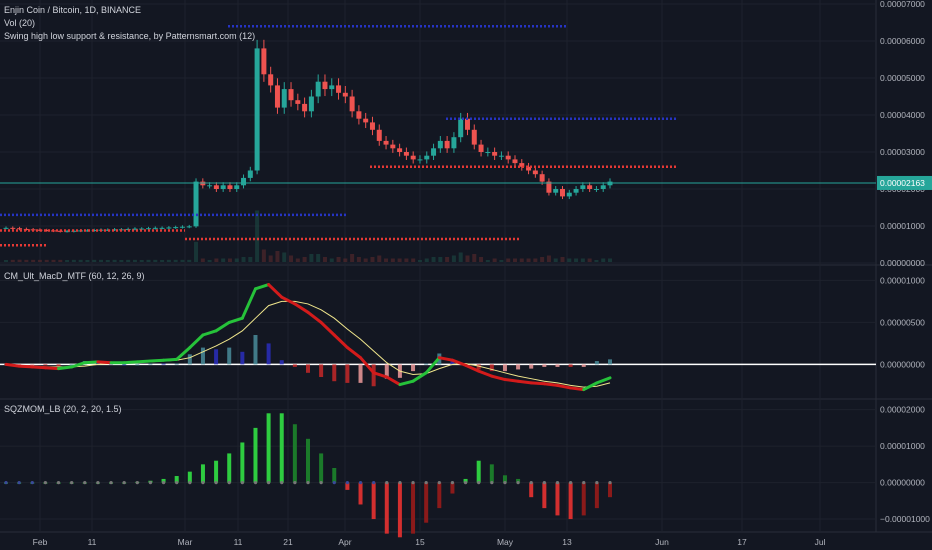 The width and height of the screenshot is (932, 550). What do you see at coordinates (63, 409) in the screenshot?
I see `sqz-indicator-label: SQZMOM_LB (20, 2, 20, 1.5)` at bounding box center [63, 409].